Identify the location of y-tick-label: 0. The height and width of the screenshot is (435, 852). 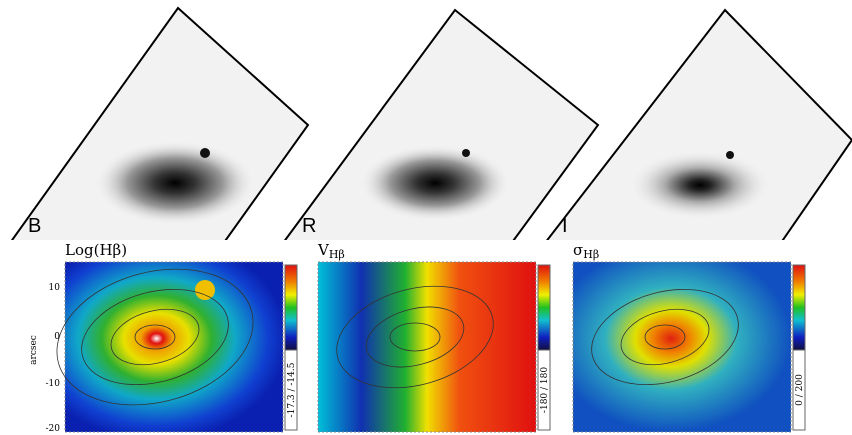
(57, 337).